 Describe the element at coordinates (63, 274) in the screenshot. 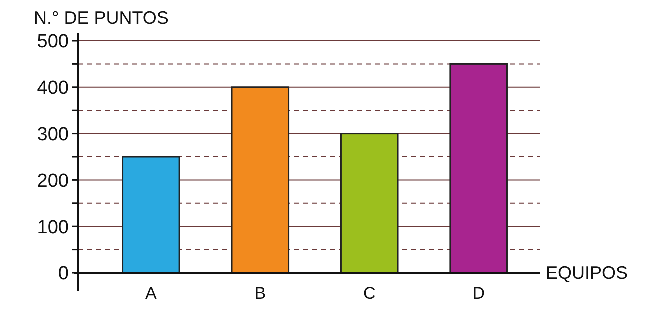

I see `y-tick-label: 0` at that location.